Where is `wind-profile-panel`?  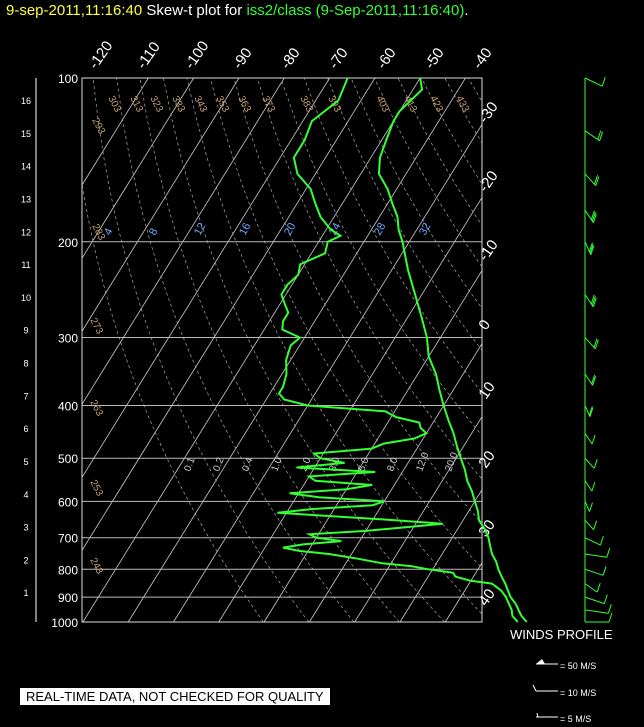
wind-profile-panel is located at coordinates (572, 397).